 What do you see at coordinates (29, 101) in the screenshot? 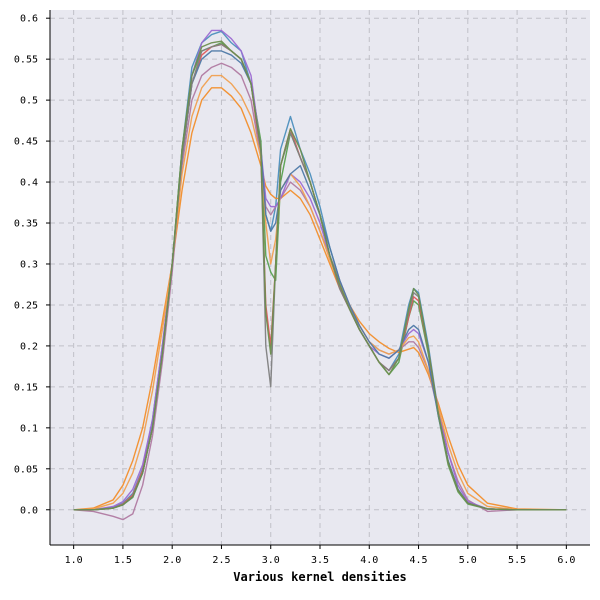
I see `y-tick-label: 0.5` at bounding box center [29, 101].